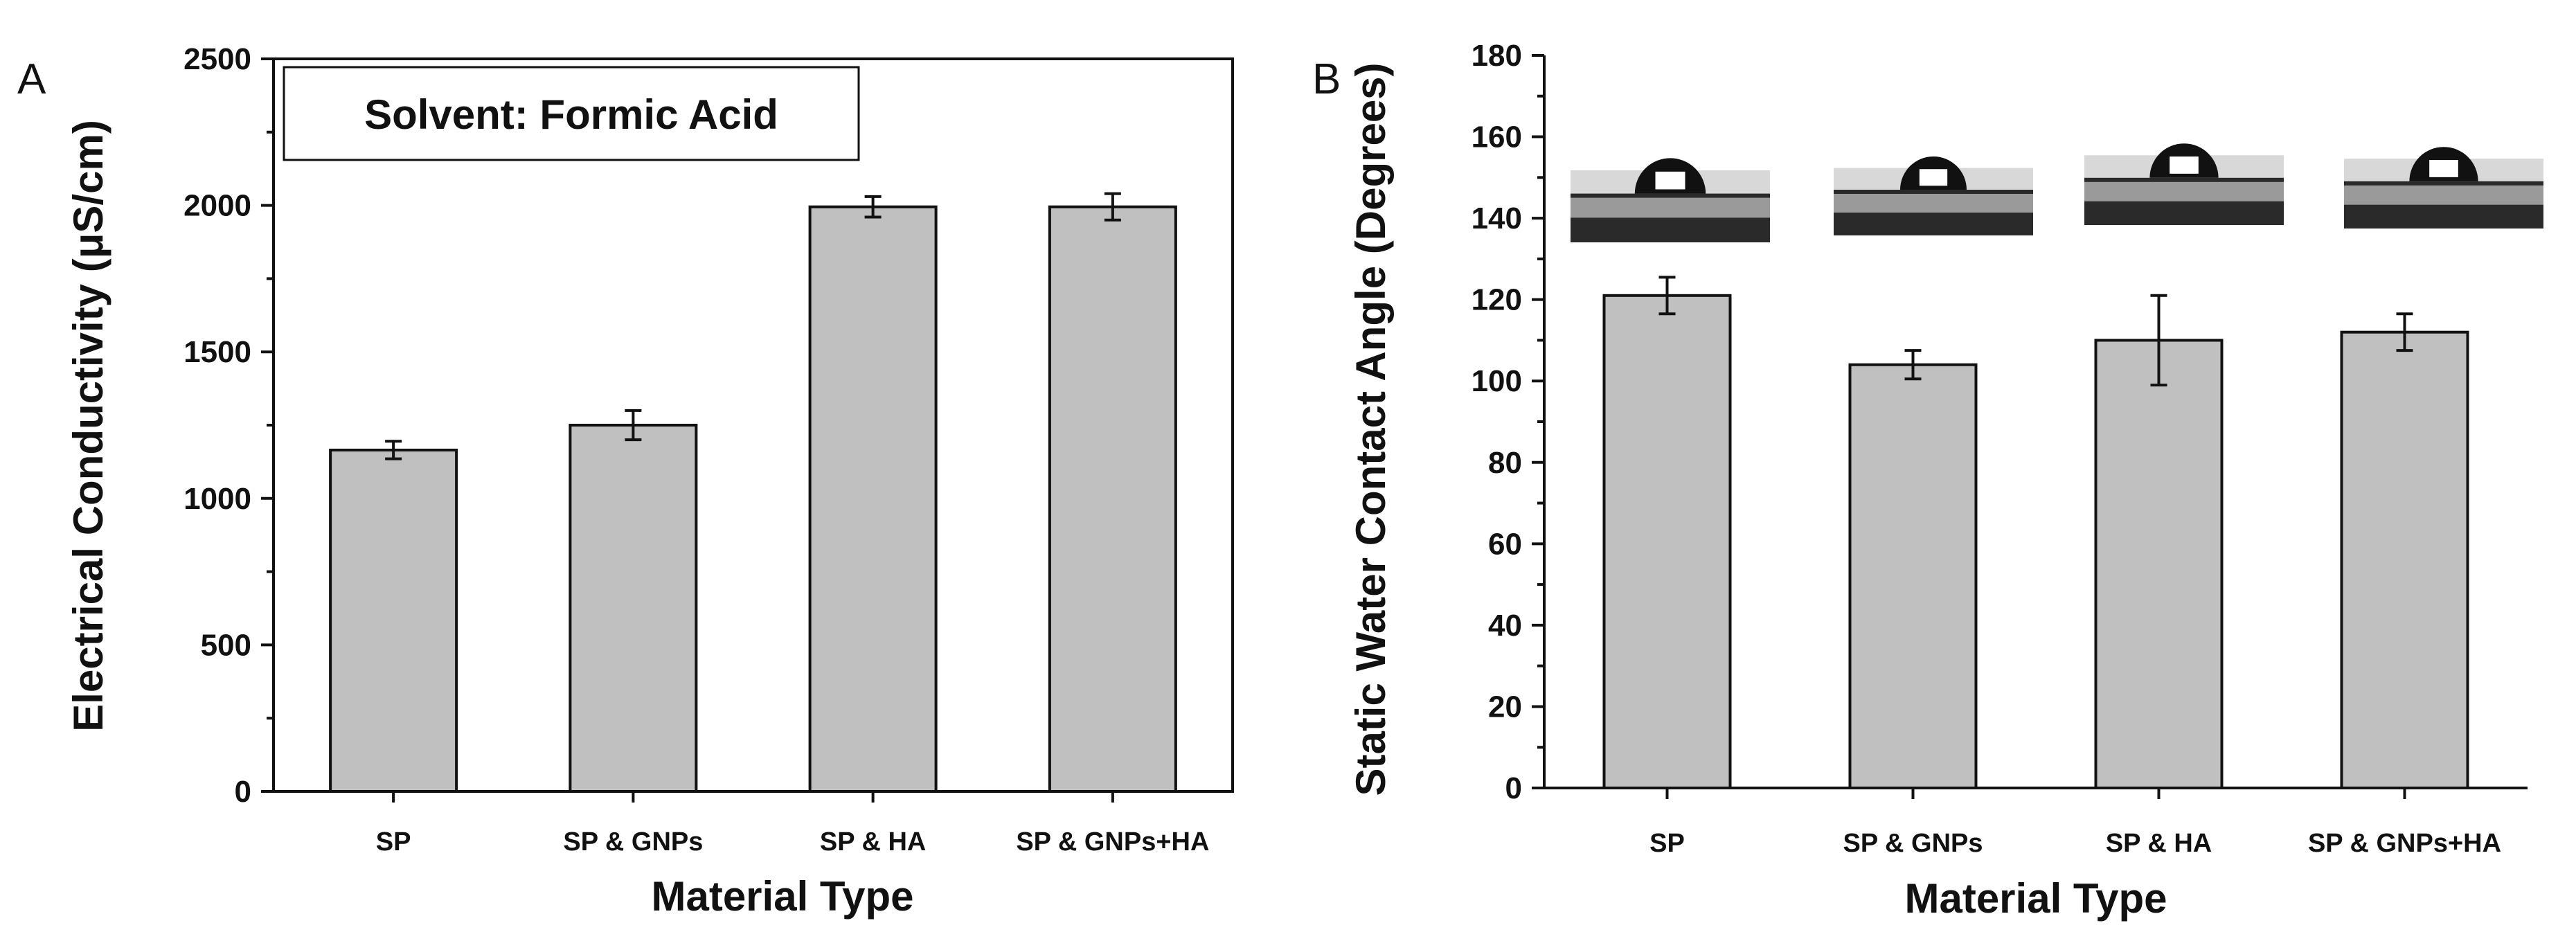  Describe the element at coordinates (1497, 381) in the screenshot. I see `y-tick-label: 100` at that location.